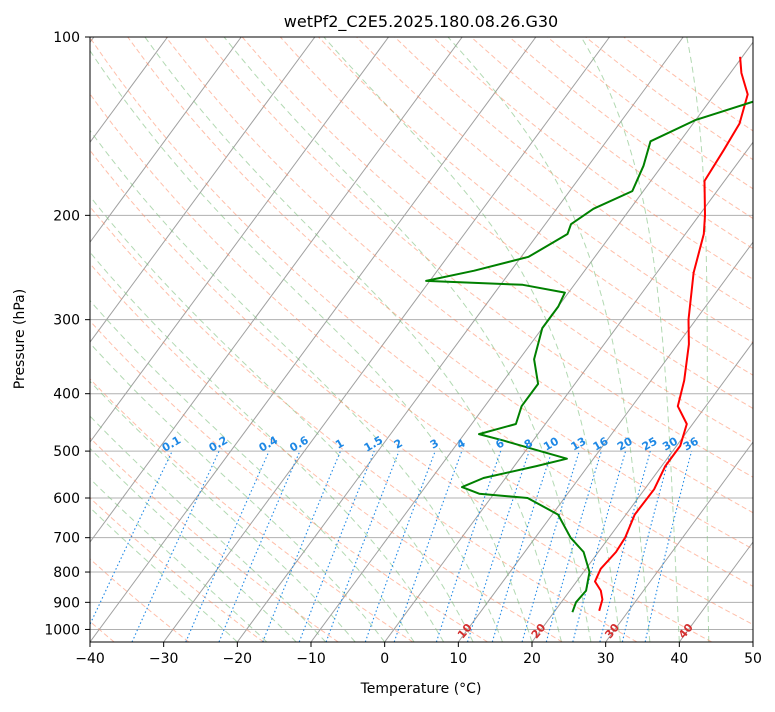  Describe the element at coordinates (66, 603) in the screenshot. I see `y-tick-label: 900` at that location.